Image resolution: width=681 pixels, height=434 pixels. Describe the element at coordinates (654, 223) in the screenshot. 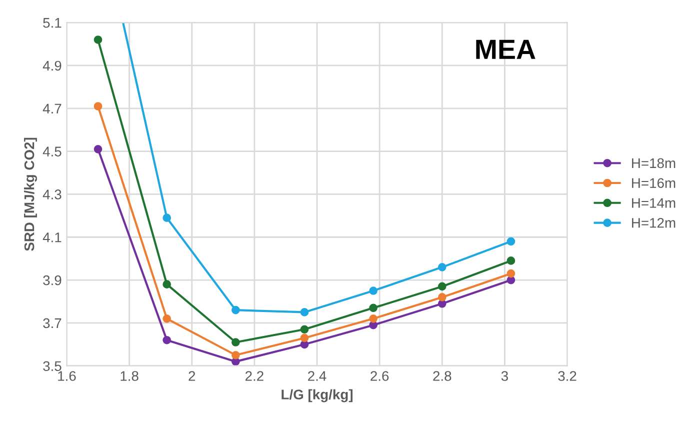

I see `legend-label: H=12m` at that location.